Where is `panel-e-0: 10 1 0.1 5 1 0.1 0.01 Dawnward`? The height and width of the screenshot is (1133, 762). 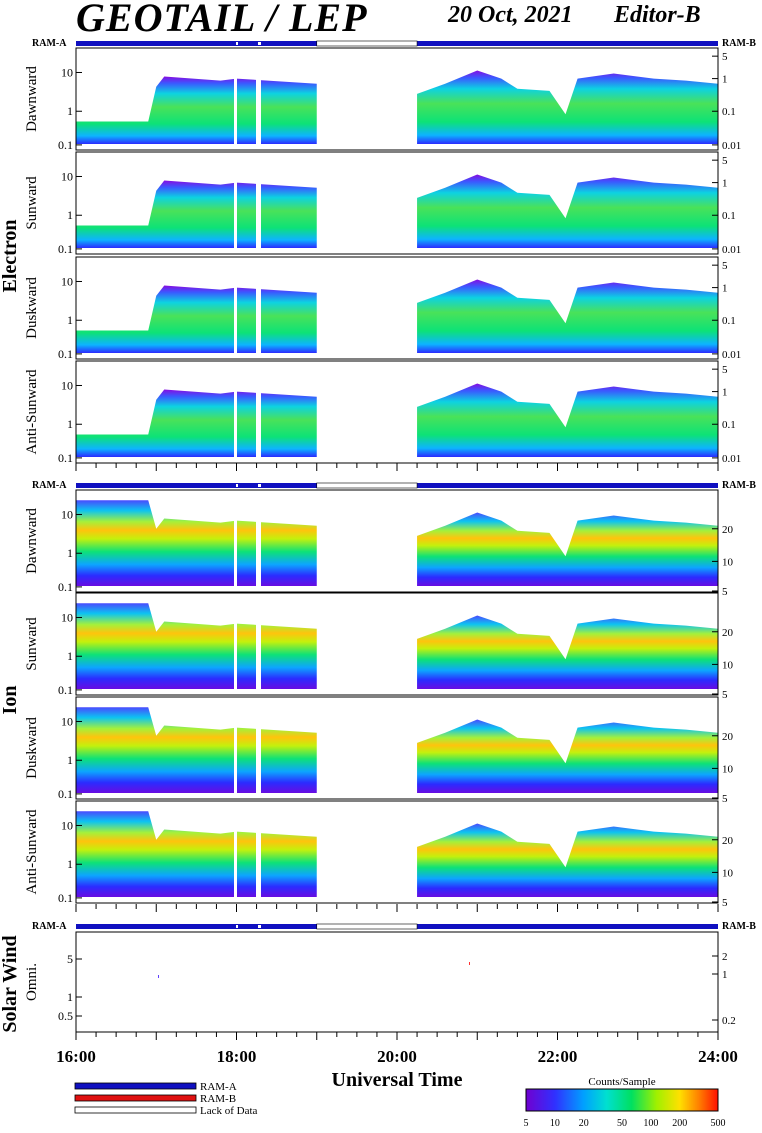 panel-e-0: 10 1 0.1 5 1 0.1 0.01 Dawnward is located at coordinates (382, 99).